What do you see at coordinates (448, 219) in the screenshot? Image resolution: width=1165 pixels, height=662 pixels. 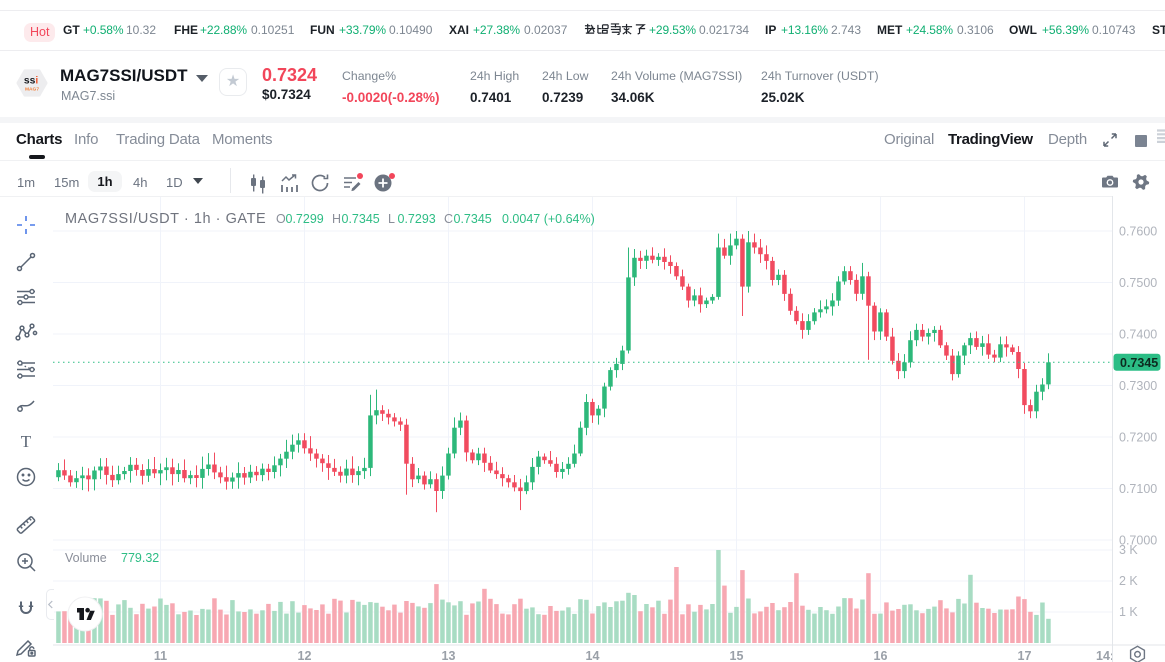 I see `svg-text: C` at bounding box center [448, 219].